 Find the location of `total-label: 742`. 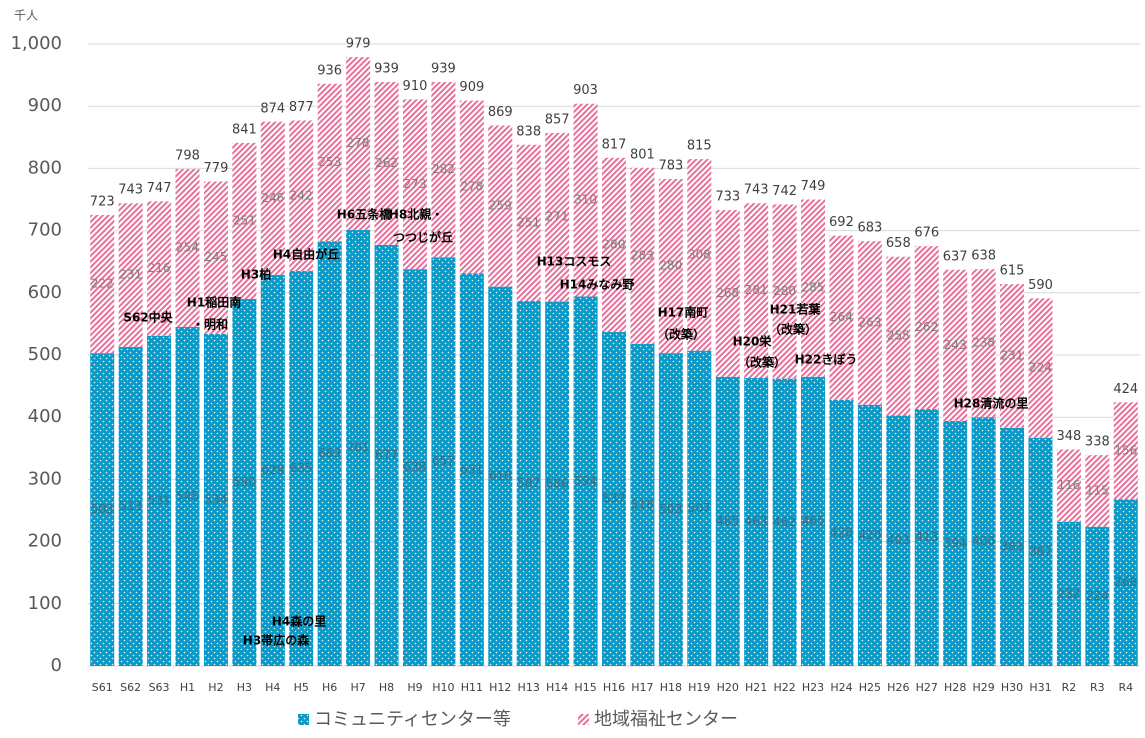

total-label: 742 is located at coordinates (784, 191).